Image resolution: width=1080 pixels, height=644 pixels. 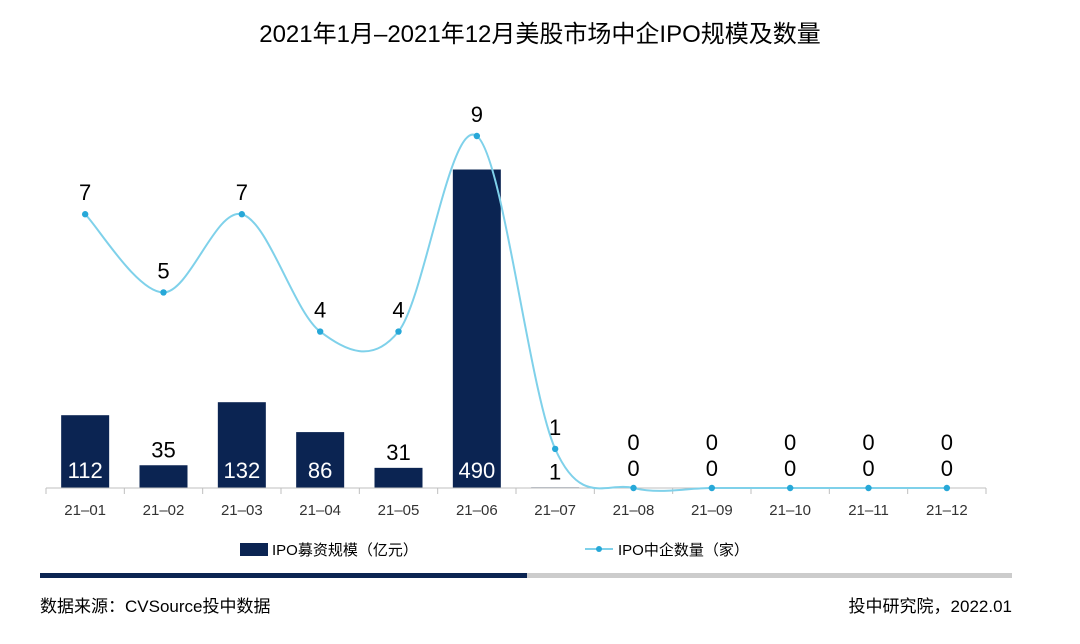 I want to click on line-data-label: 9, so click(x=477, y=114).